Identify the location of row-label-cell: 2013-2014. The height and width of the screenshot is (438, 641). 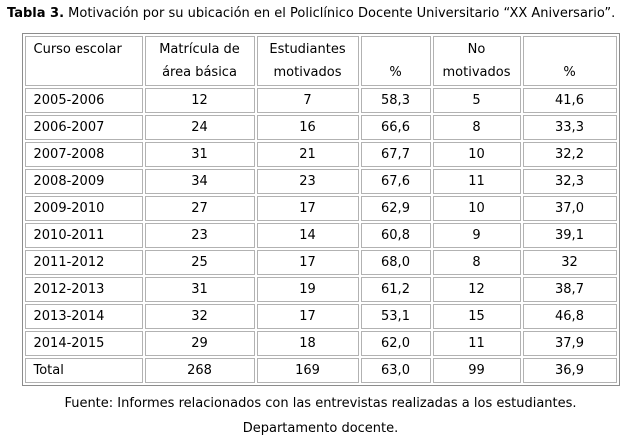
(83, 316).